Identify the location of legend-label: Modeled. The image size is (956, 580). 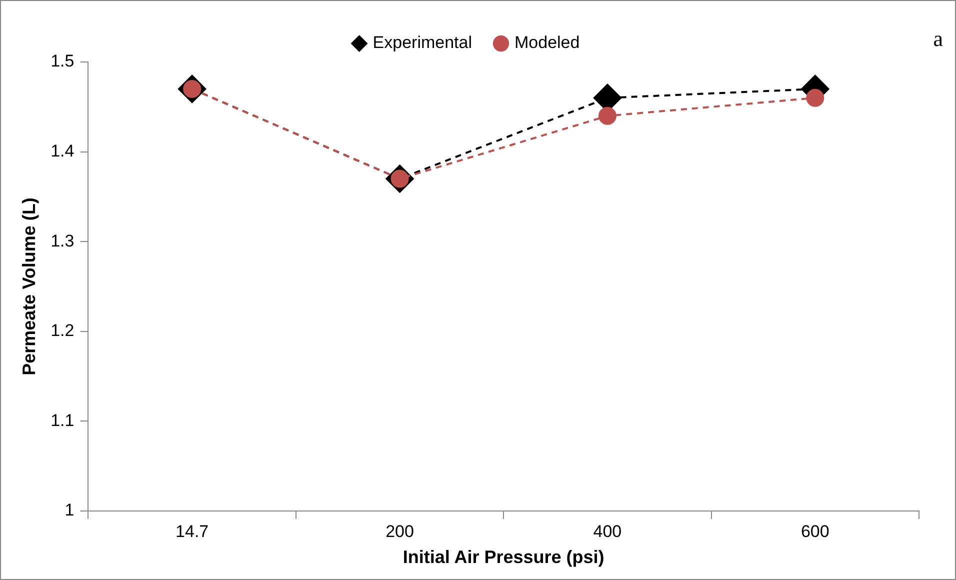
(547, 42).